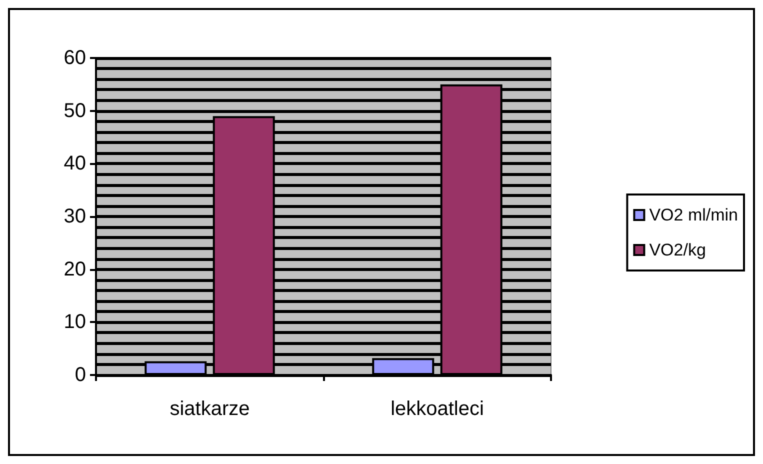  I want to click on y-tick-label: 20, so click(75, 269).